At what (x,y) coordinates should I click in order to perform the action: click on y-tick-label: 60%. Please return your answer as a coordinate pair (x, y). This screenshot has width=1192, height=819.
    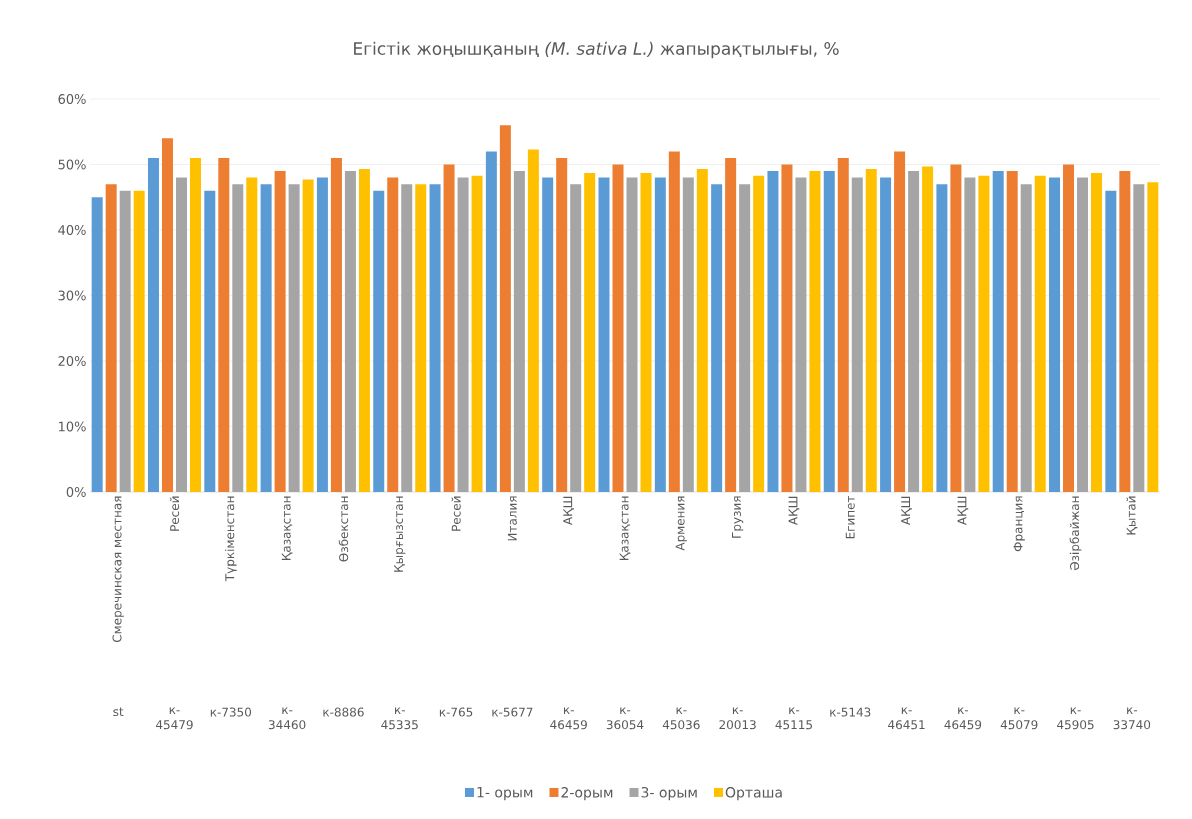
    Looking at the image, I should click on (72, 99).